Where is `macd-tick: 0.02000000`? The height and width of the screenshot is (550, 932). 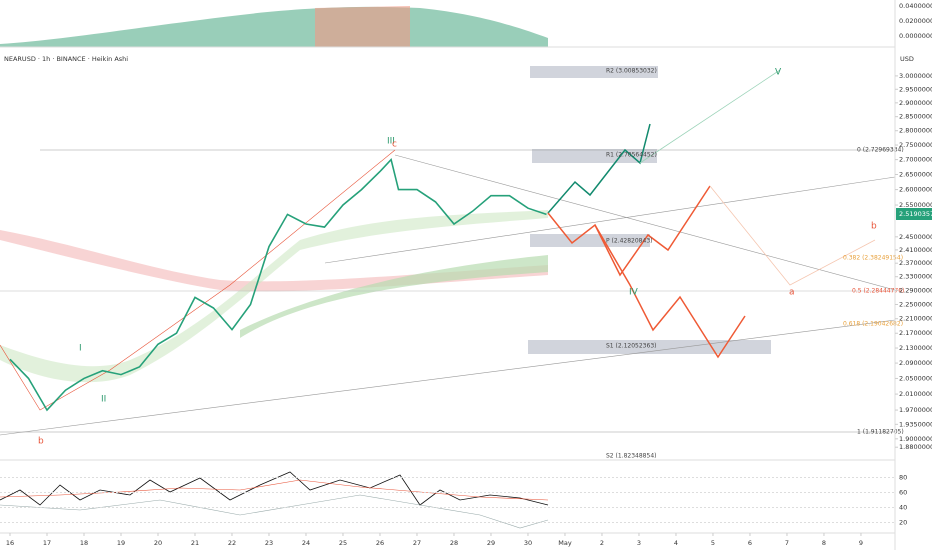
macd-tick: 0.02000000 is located at coordinates (915, 21).